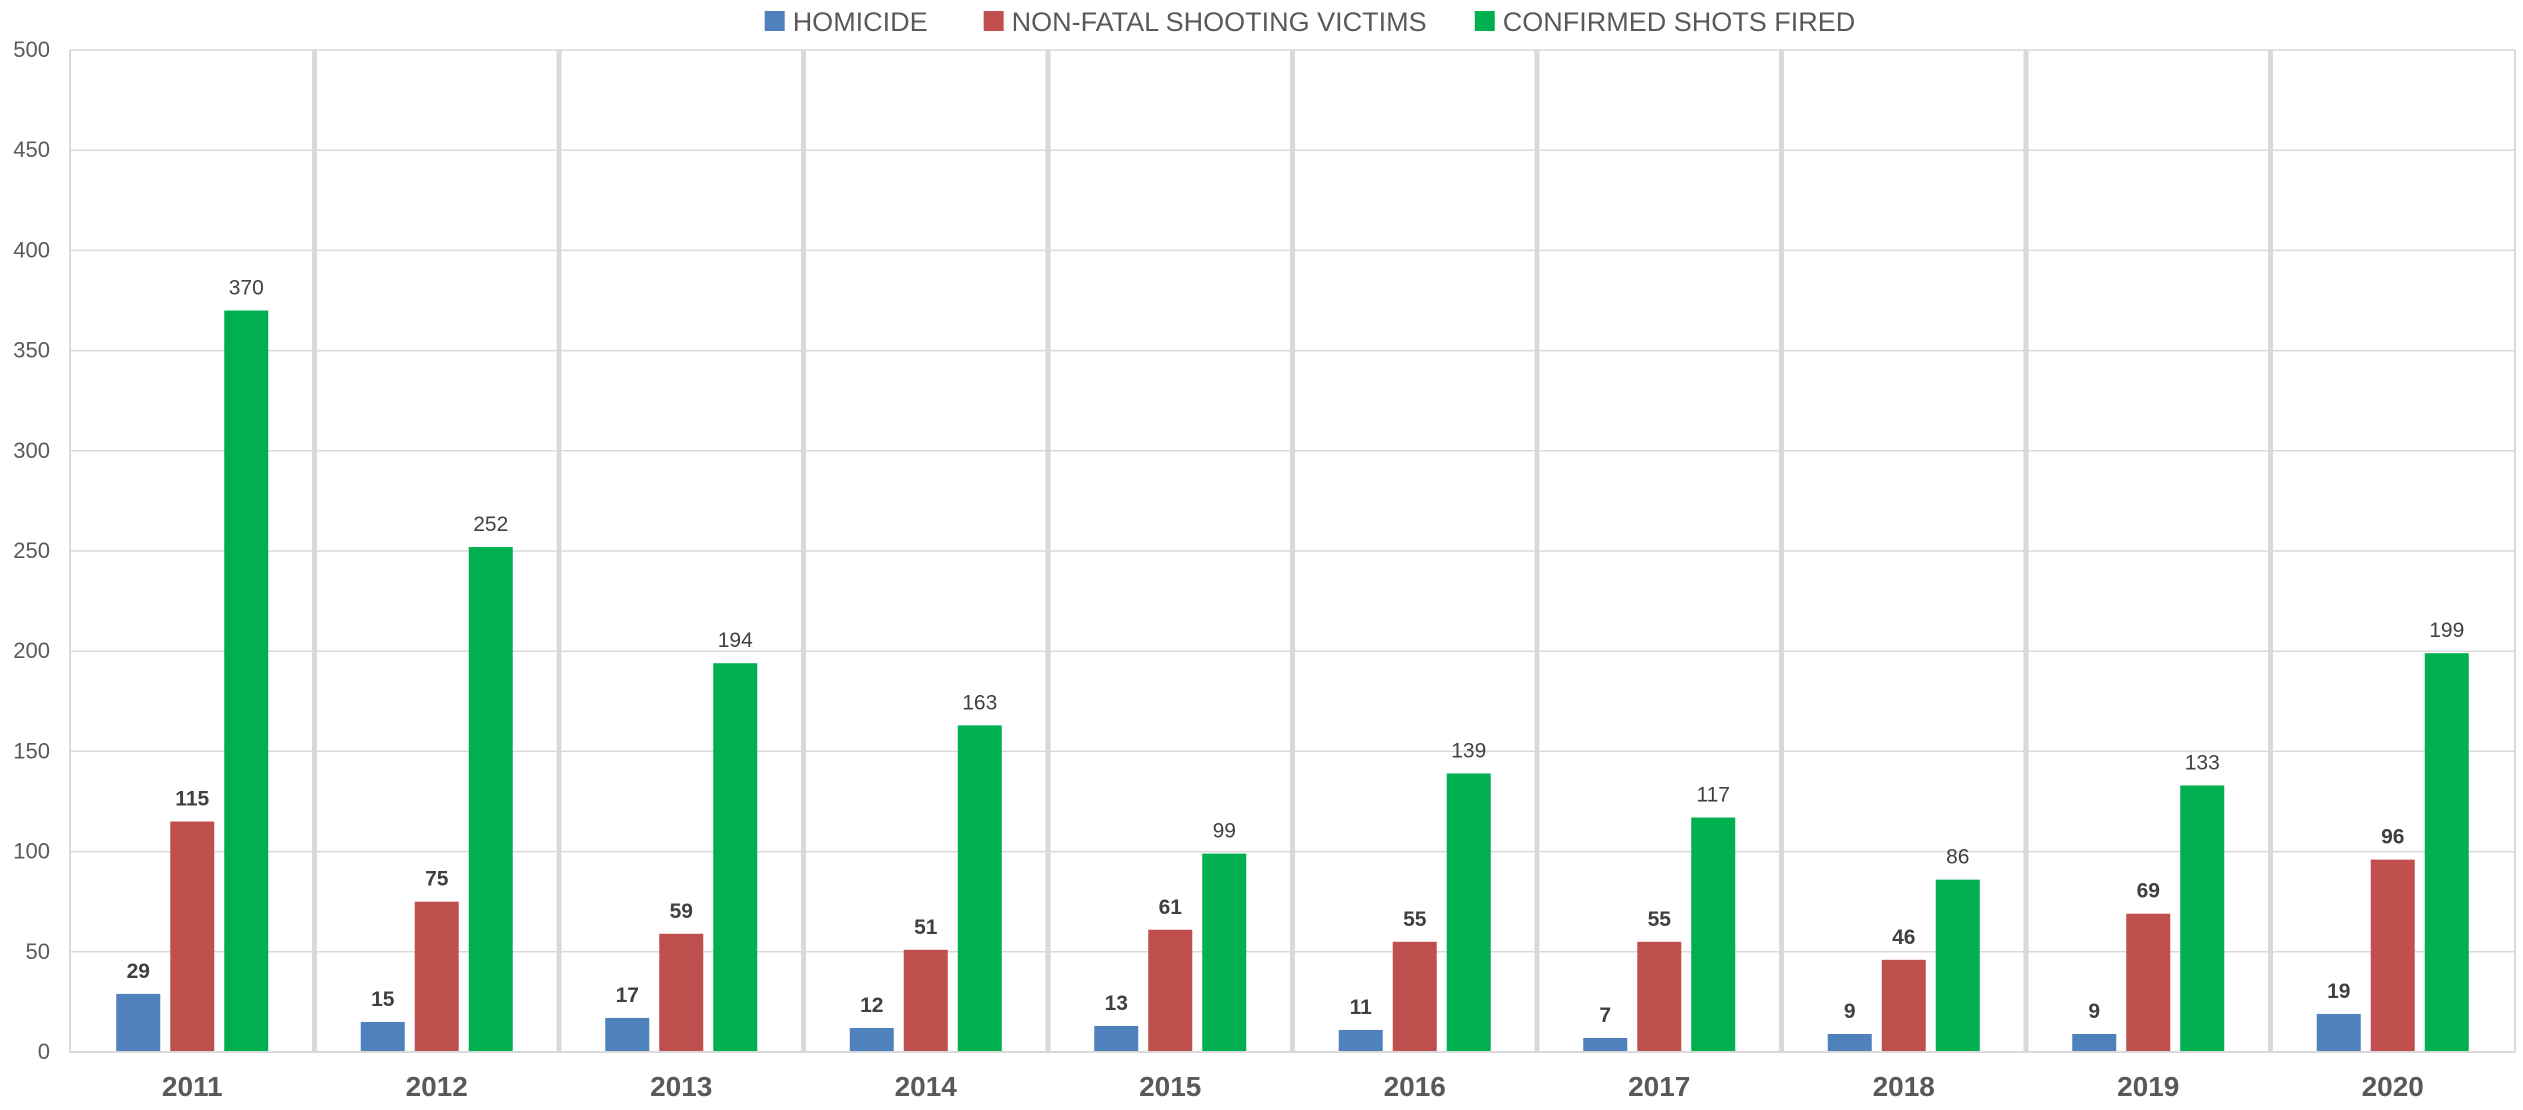 Image resolution: width=2523 pixels, height=1110 pixels. Describe the element at coordinates (31, 350) in the screenshot. I see `y-tick-label: 350` at that location.